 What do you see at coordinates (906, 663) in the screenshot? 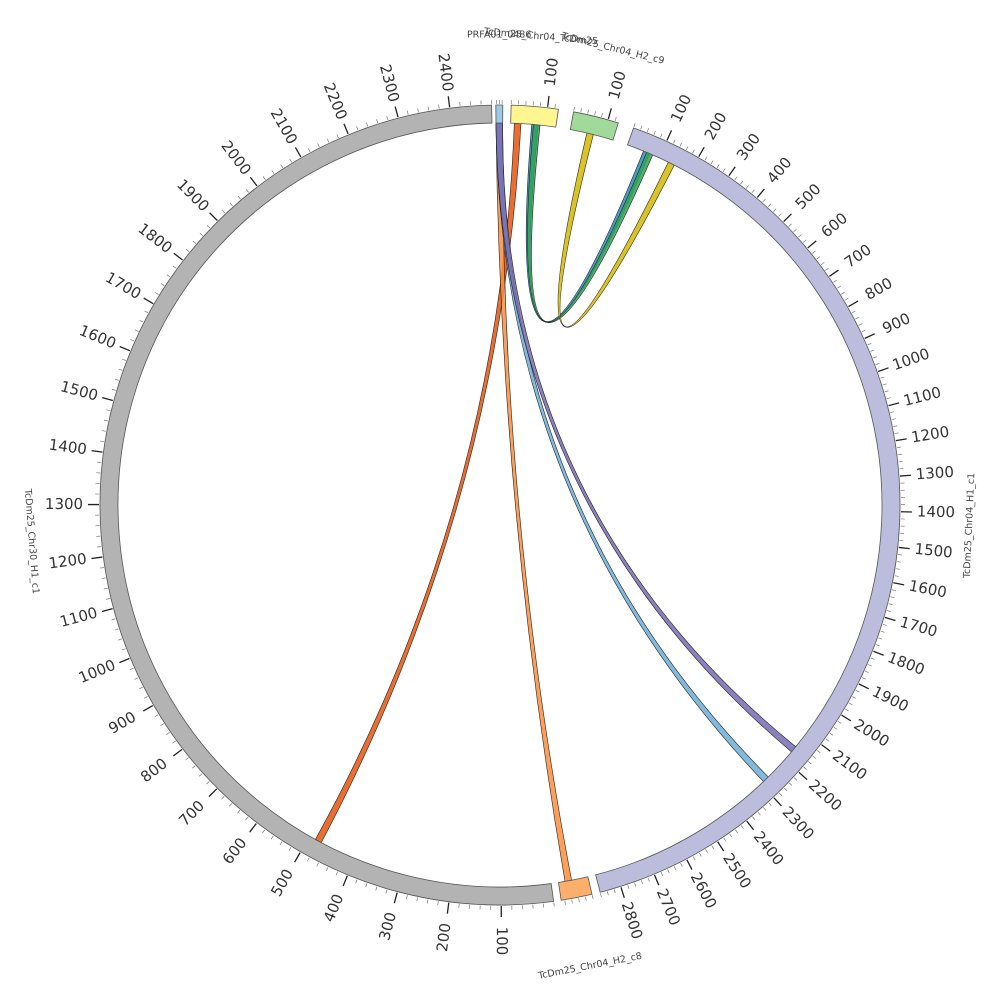
I see `tick-label: 1800` at bounding box center [906, 663].